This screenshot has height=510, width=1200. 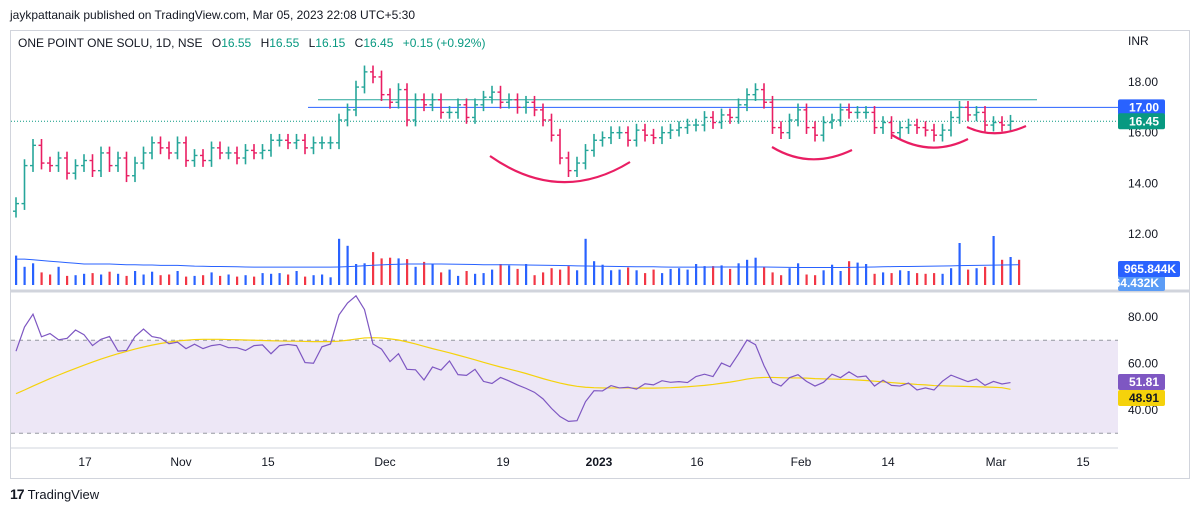 I want to click on time-tick-label: Mar, so click(x=996, y=462).